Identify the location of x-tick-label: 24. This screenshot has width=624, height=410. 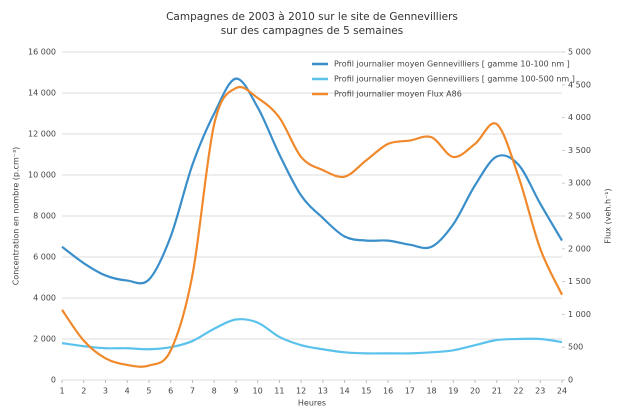
(562, 391).